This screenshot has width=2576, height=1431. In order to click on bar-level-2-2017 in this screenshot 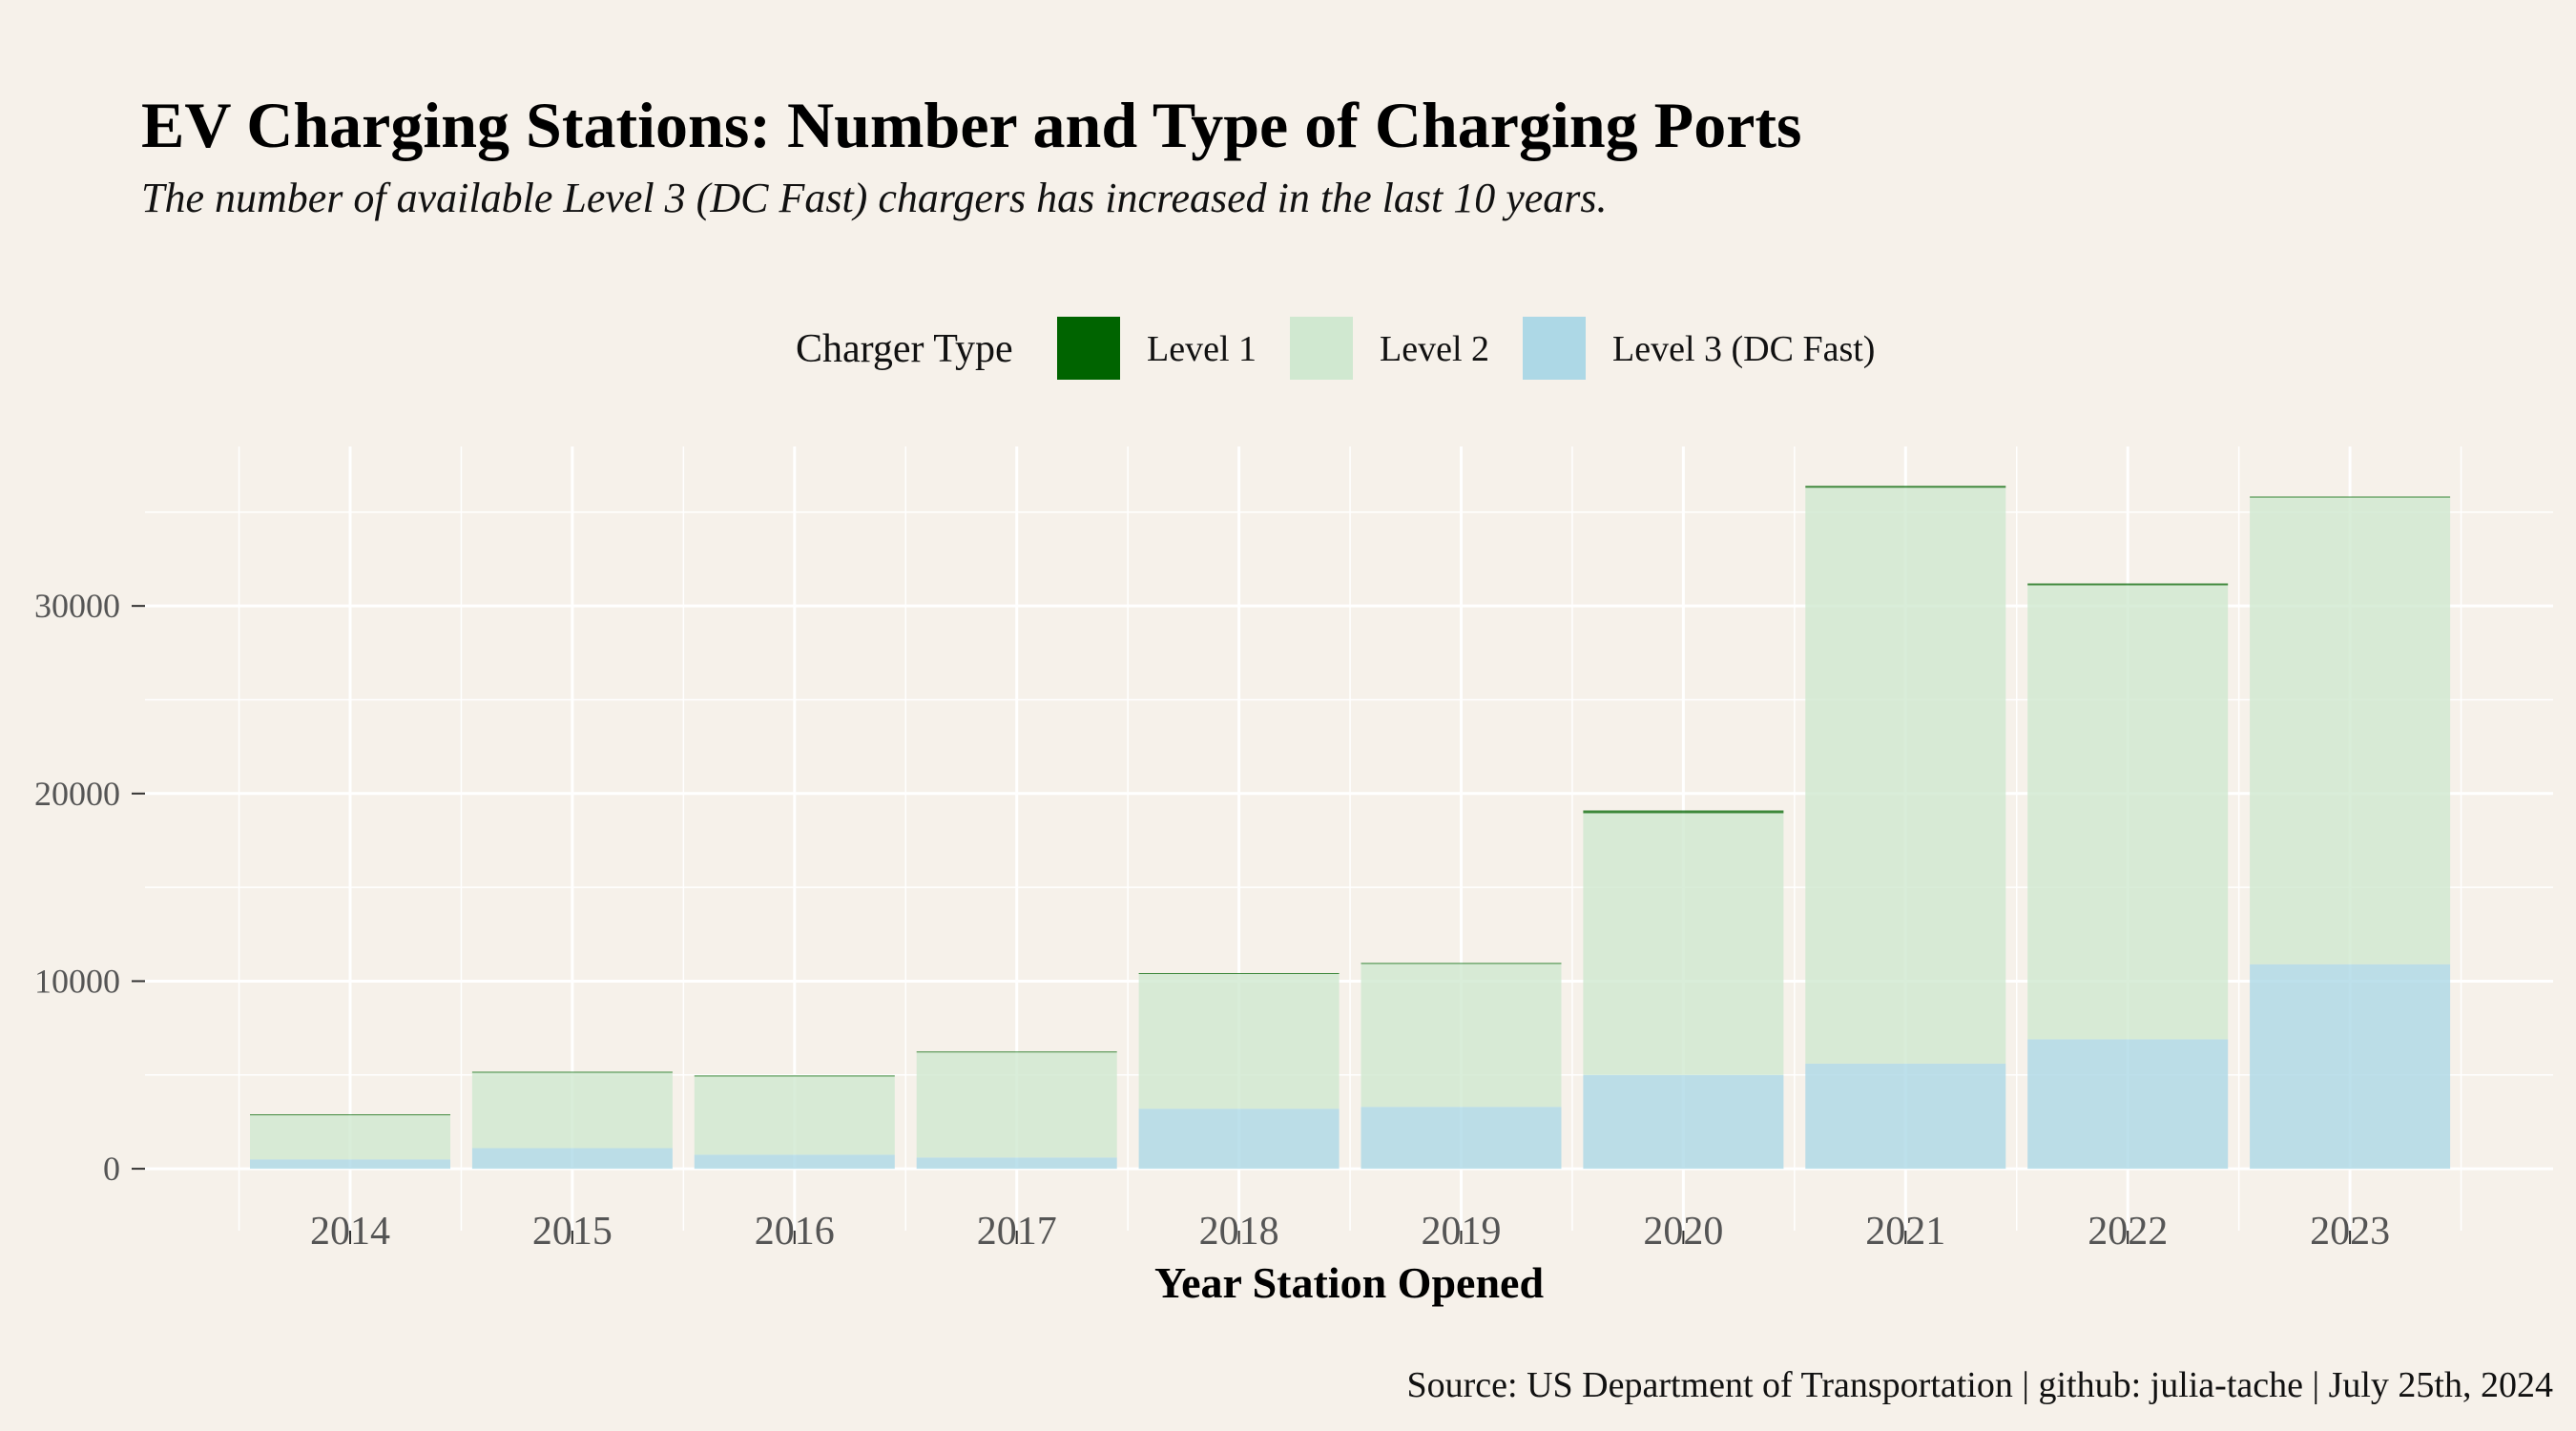, I will do `click(1016, 1105)`.